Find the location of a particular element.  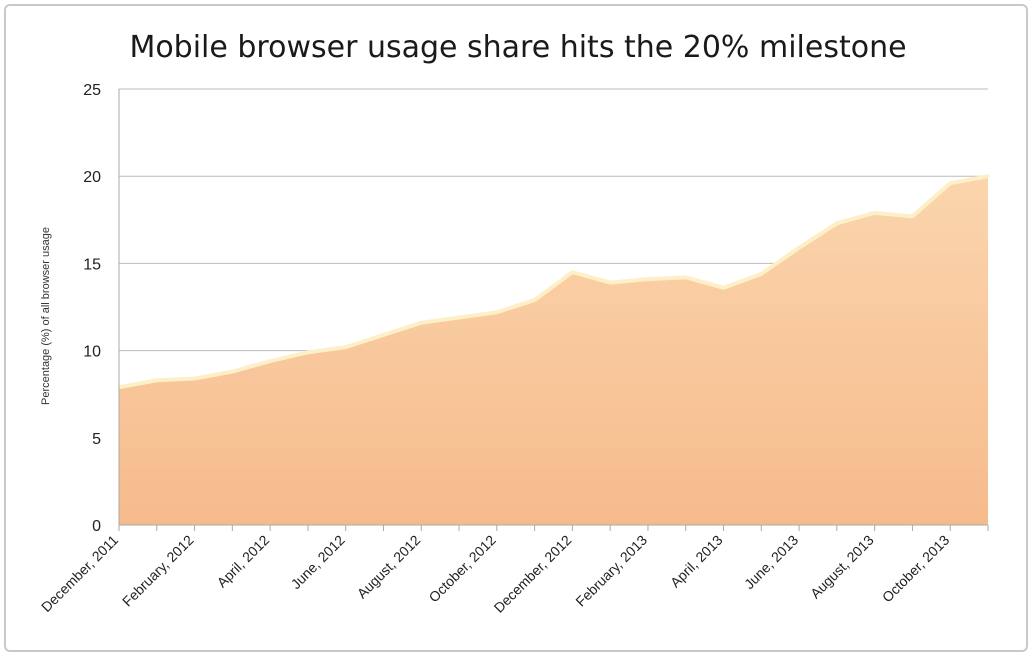

x-tick-label: October, 2013 is located at coordinates (916, 569).